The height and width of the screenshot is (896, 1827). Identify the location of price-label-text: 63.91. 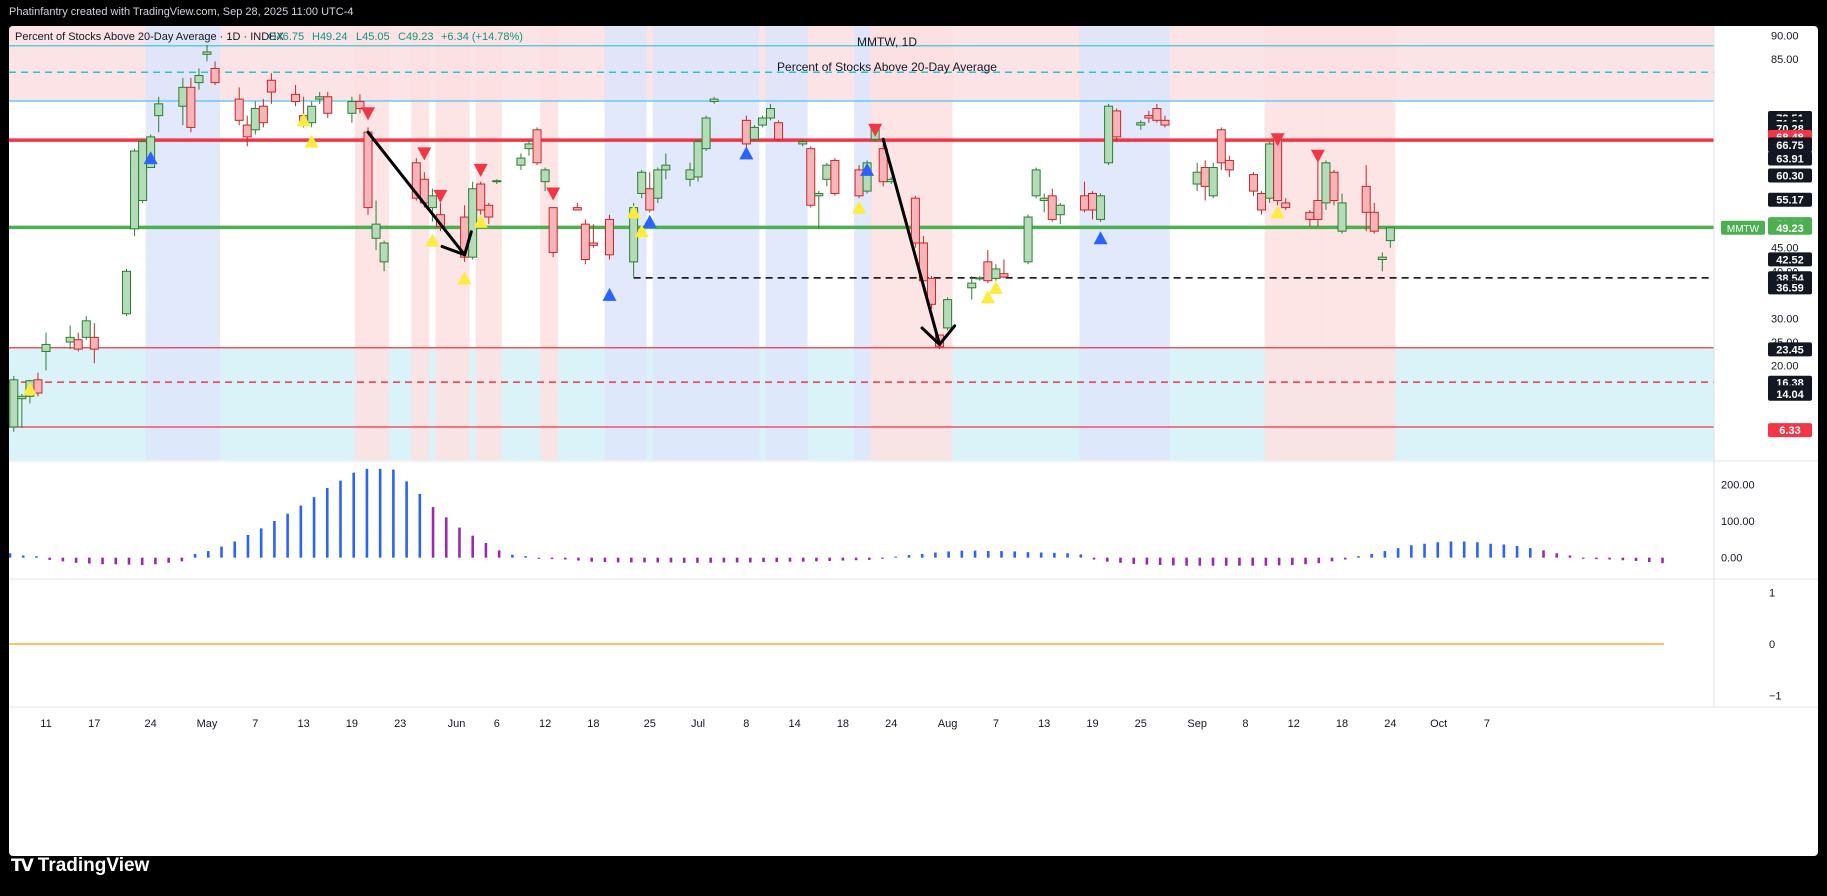
(1790, 160).